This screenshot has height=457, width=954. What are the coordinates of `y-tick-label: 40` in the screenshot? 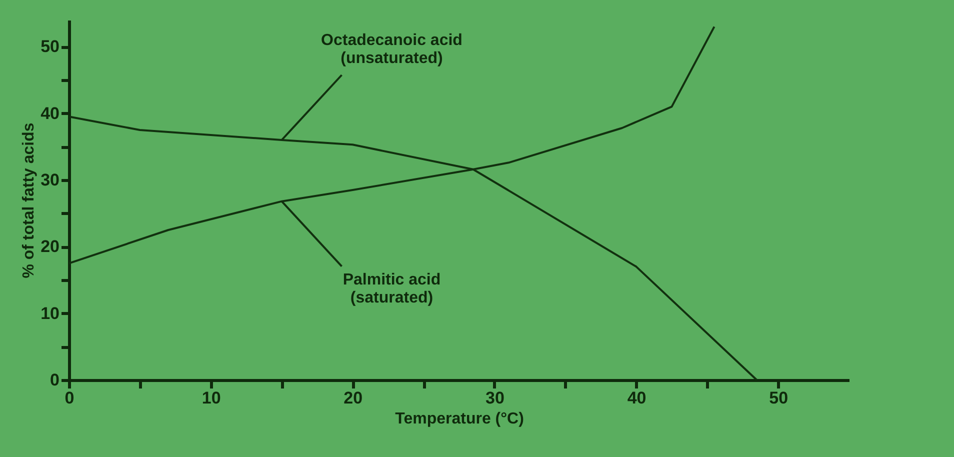 It's located at (50, 113).